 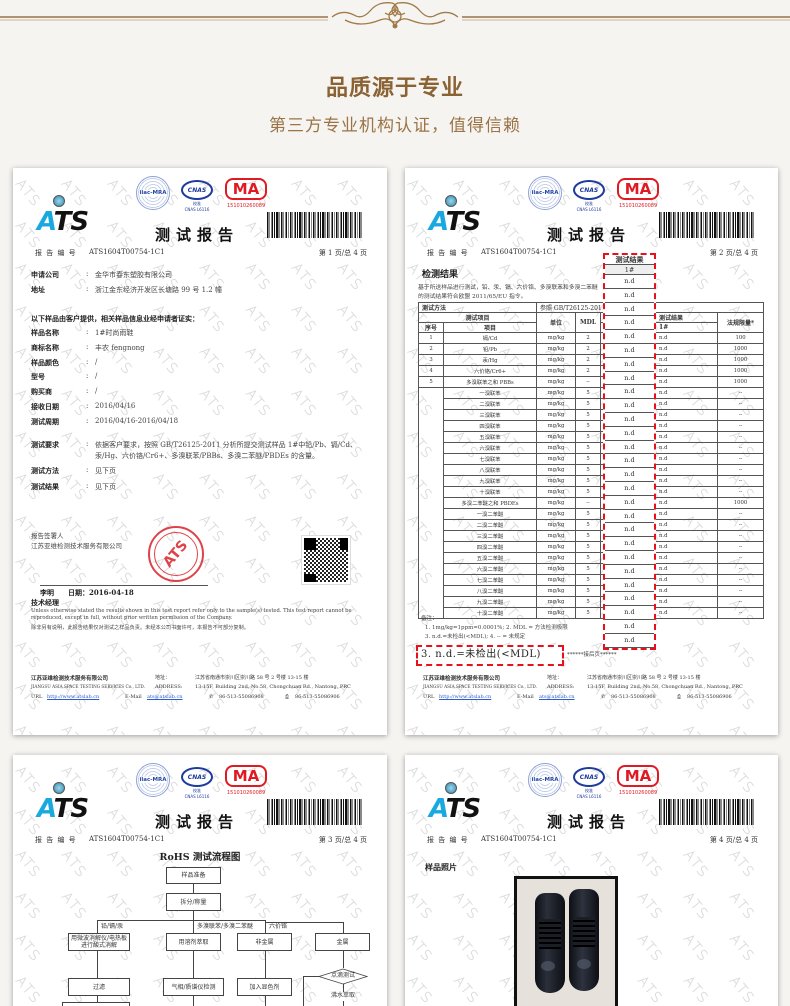 I want to click on fax-icon: ⎙, so click(x=679, y=697).